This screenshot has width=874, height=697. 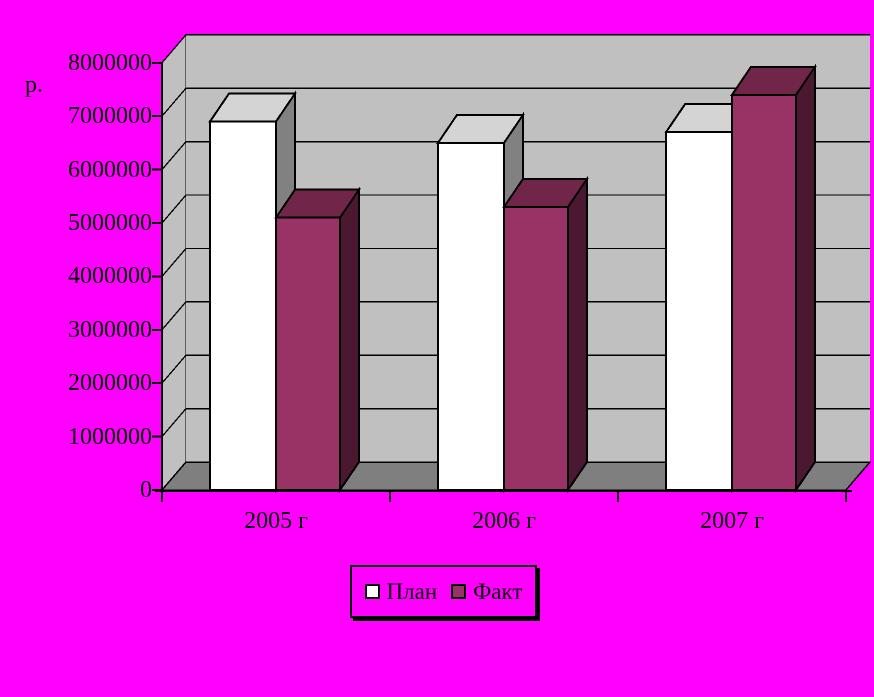 I want to click on legend: План Факт, so click(x=443, y=591).